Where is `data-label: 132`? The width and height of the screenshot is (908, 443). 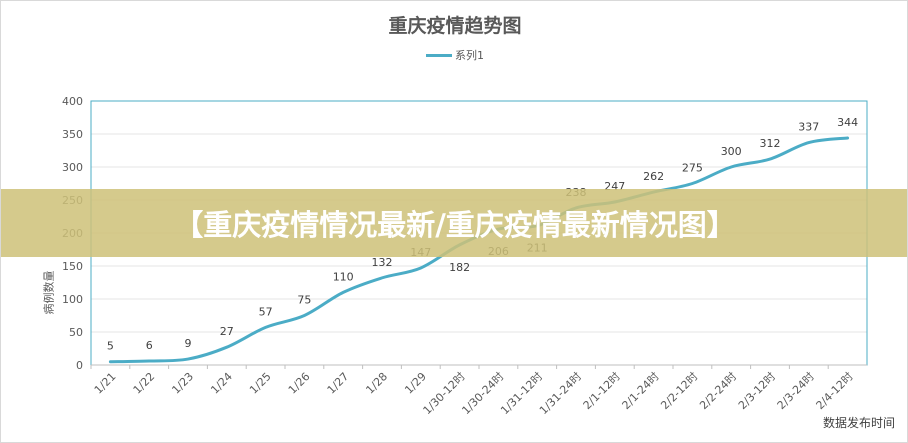 data-label: 132 is located at coordinates (382, 262).